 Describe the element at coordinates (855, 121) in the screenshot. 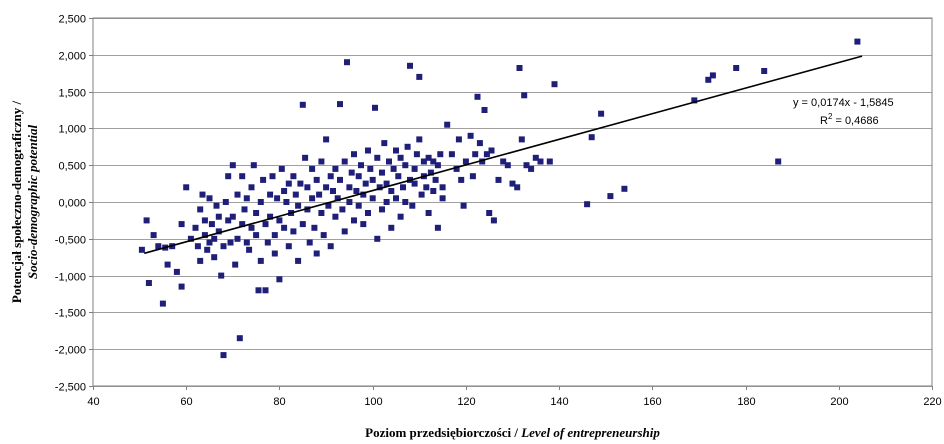

I see `r-squared-value: = 0,4686` at that location.